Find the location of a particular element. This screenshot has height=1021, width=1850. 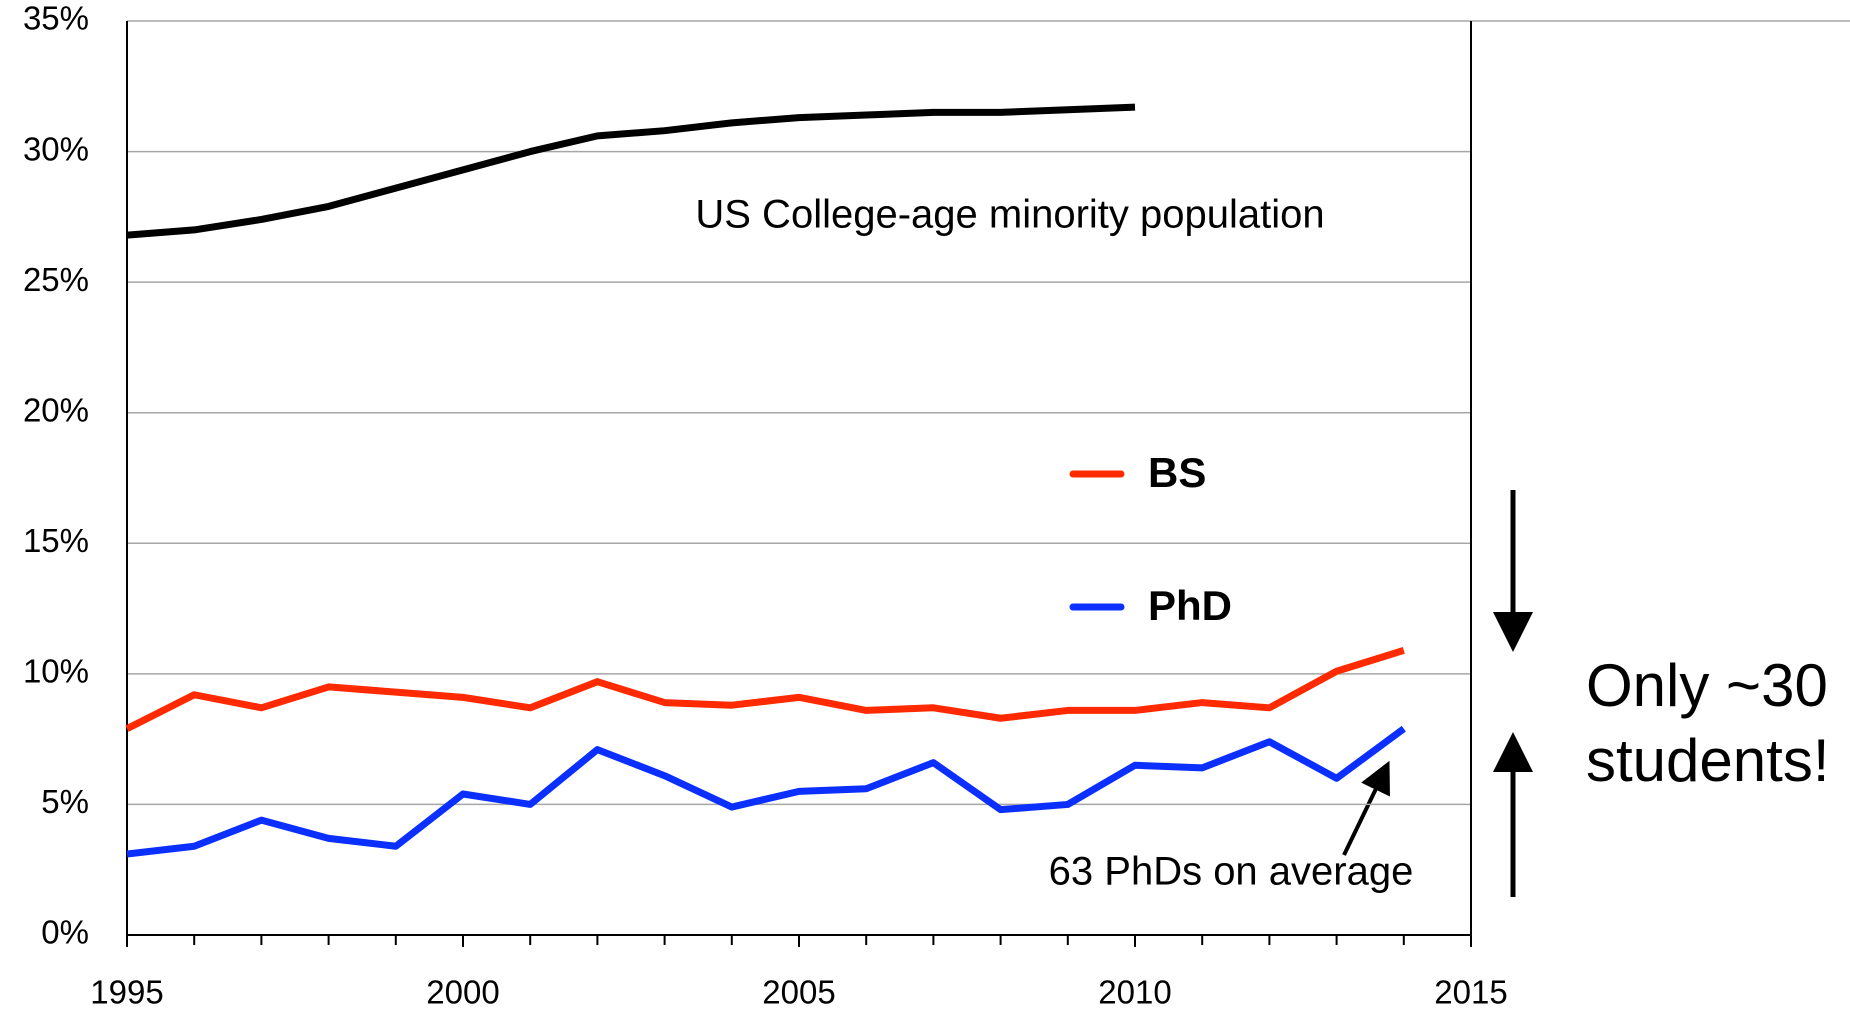

y-tick-label: 10% is located at coordinates (56, 671).